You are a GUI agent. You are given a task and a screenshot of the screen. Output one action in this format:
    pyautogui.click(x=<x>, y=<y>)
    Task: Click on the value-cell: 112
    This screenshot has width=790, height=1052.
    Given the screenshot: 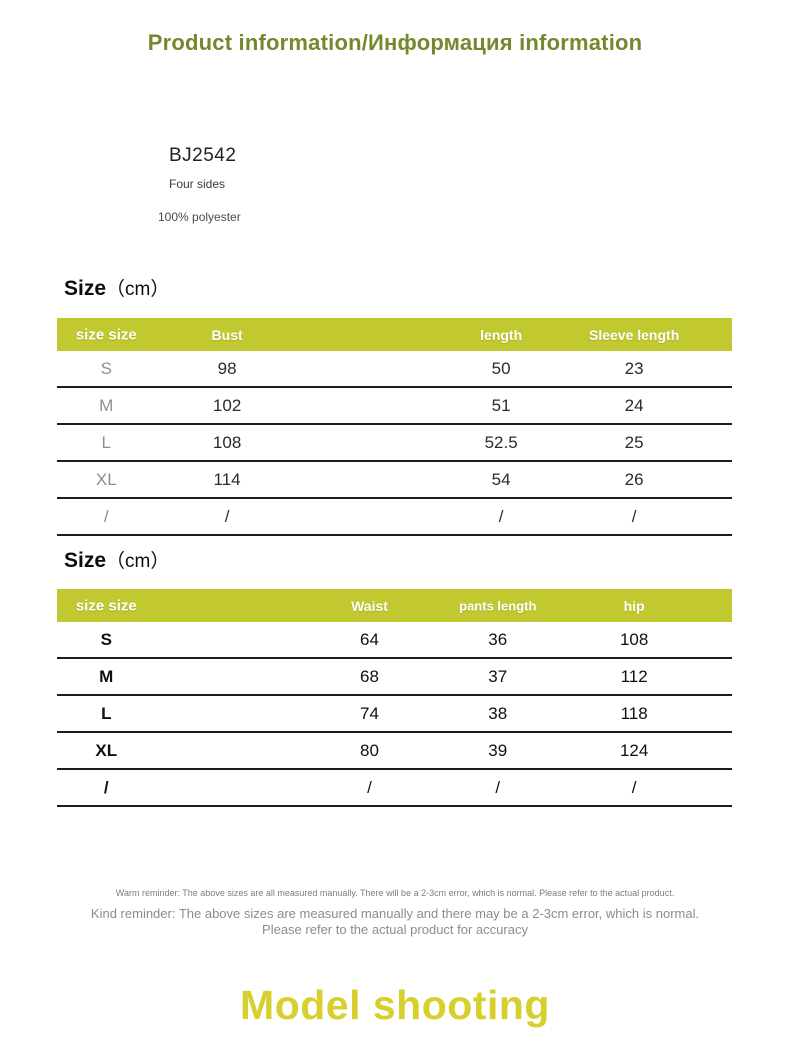 What is the action you would take?
    pyautogui.click(x=634, y=676)
    